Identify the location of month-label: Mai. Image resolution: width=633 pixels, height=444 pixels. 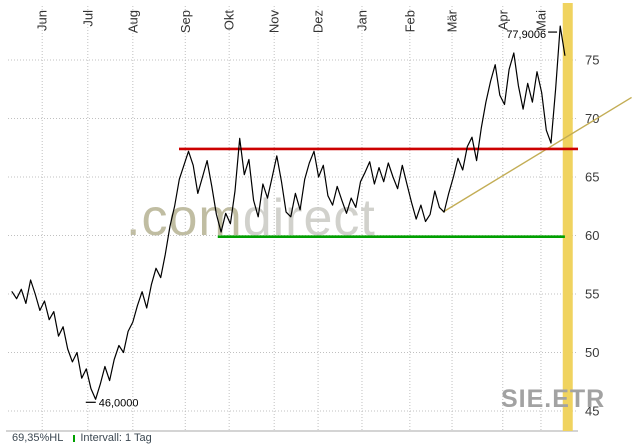
(540, 20).